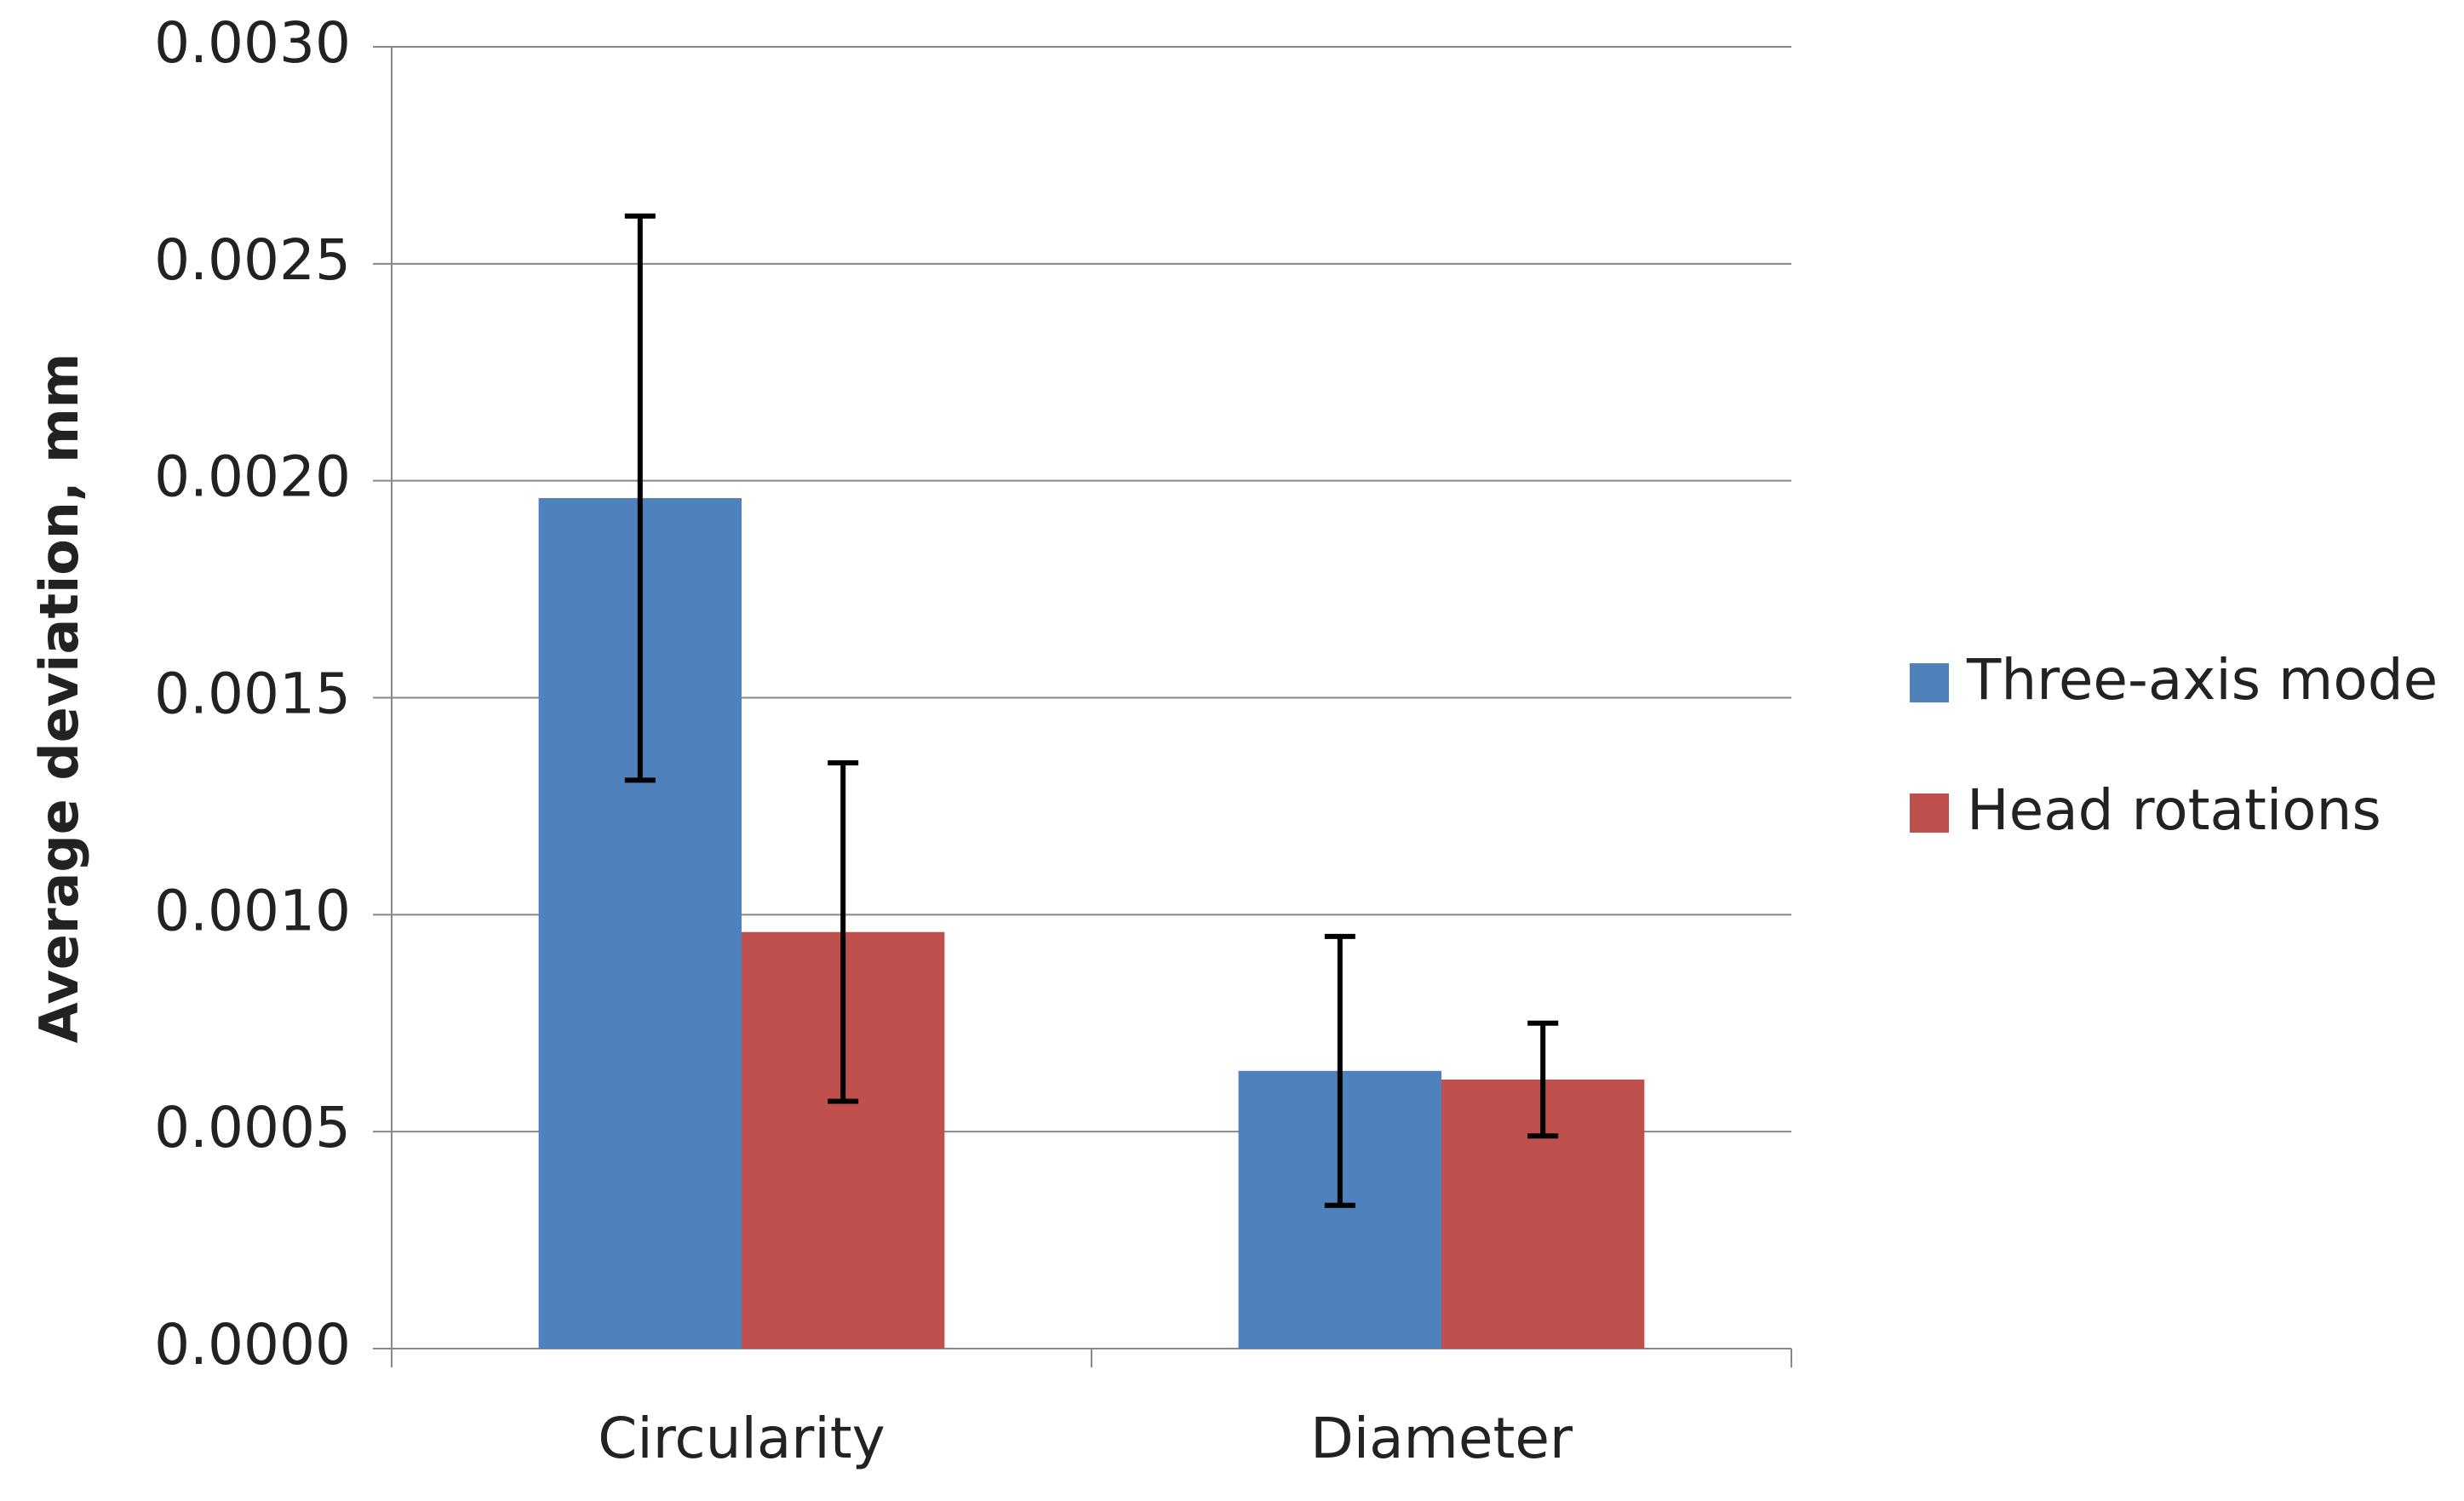  I want to click on legend-label: Three-axis mode, so click(2202, 680).